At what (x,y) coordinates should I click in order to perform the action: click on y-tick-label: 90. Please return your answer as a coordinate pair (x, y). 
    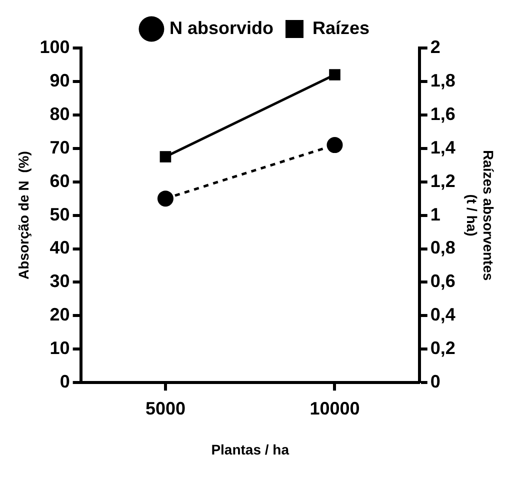
    Looking at the image, I should click on (60, 80).